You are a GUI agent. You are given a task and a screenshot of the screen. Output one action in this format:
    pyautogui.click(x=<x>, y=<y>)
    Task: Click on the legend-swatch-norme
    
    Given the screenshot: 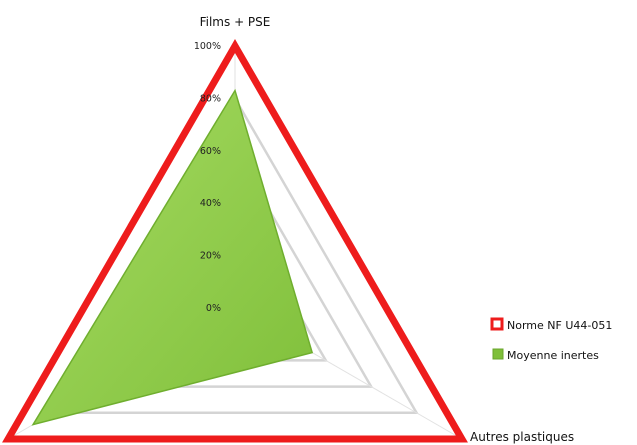 What is the action you would take?
    pyautogui.click(x=497, y=324)
    